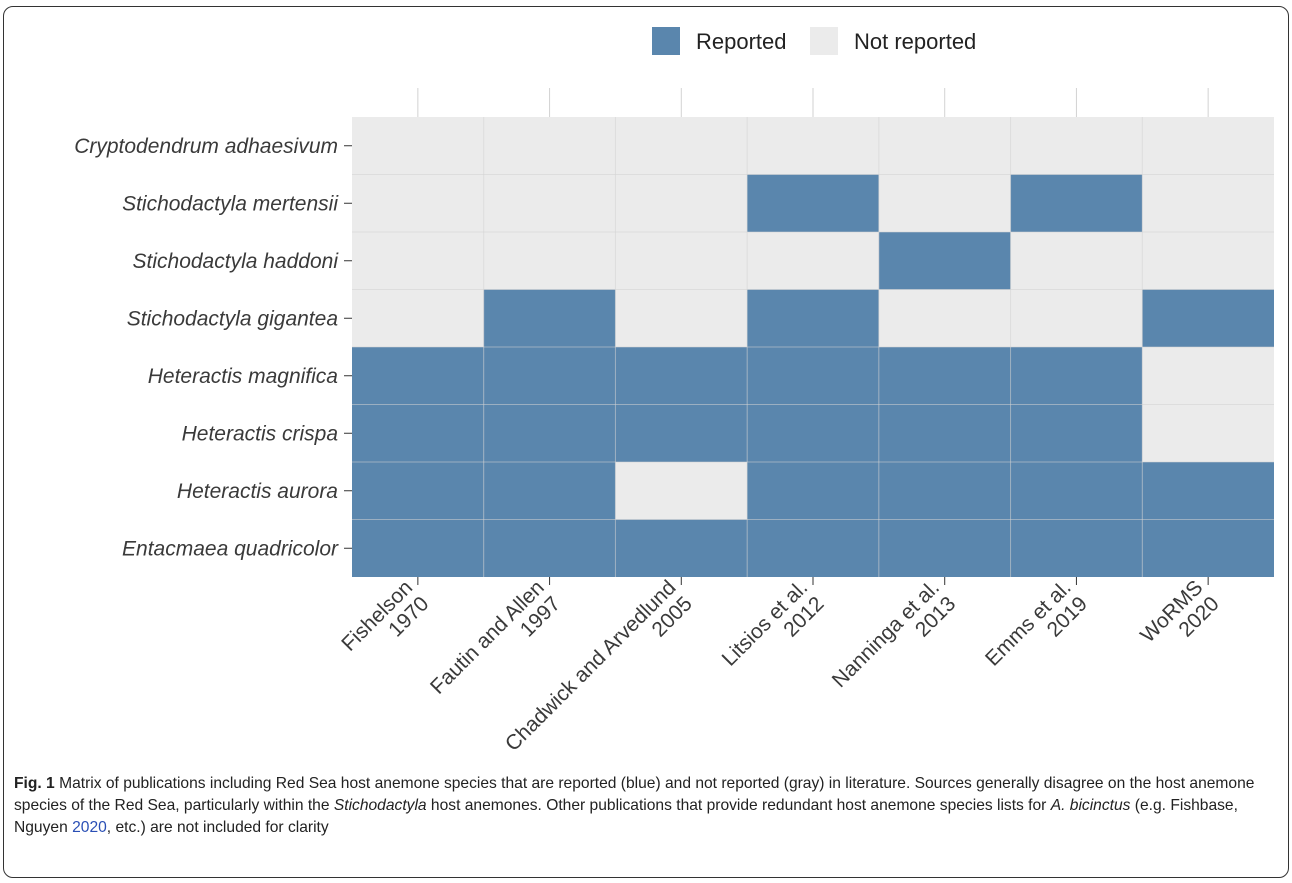 This screenshot has width=1292, height=883. Describe the element at coordinates (1090, 805) in the screenshot. I see `caption-species: A. bicinctus` at that location.